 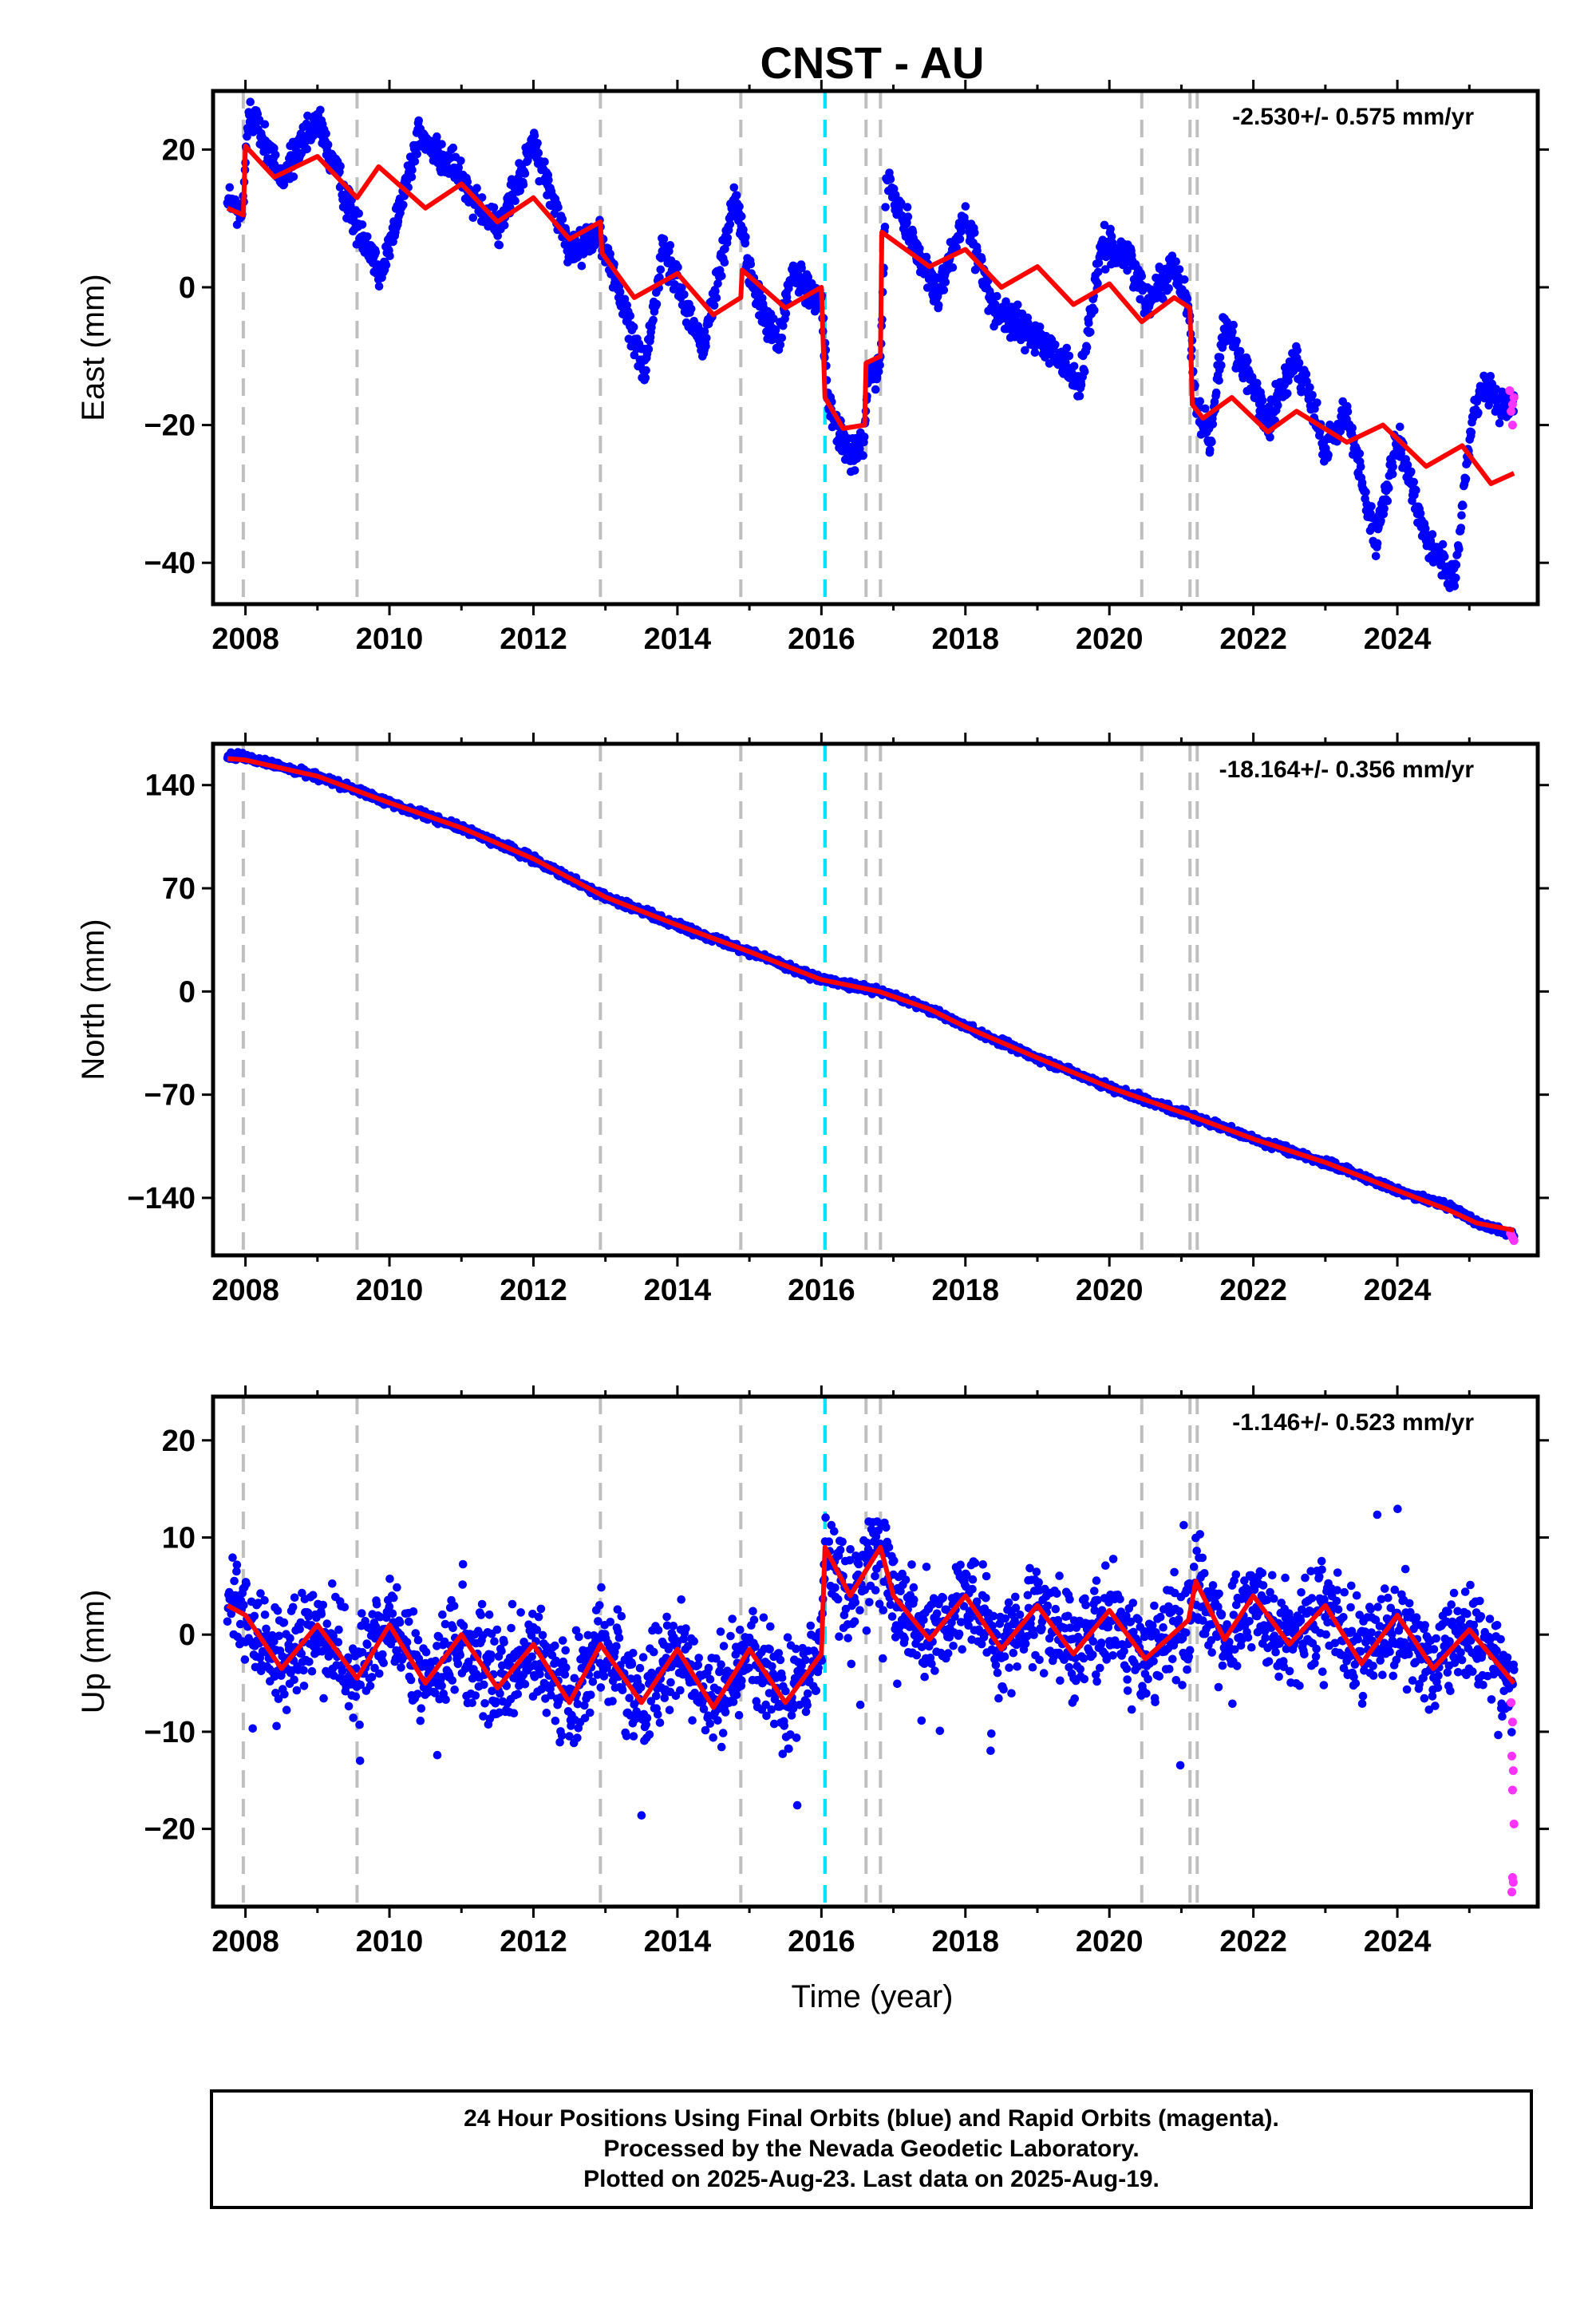 I want to click on x-tick-label: 2010, so click(x=390, y=1290).